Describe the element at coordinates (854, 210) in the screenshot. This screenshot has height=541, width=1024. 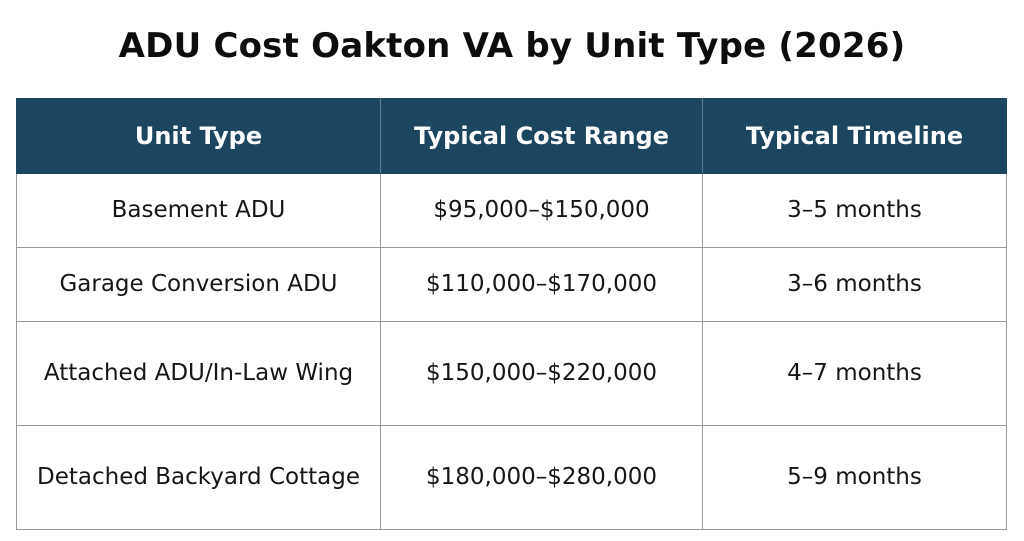
I see `cell-timeline: 3–5 months` at that location.